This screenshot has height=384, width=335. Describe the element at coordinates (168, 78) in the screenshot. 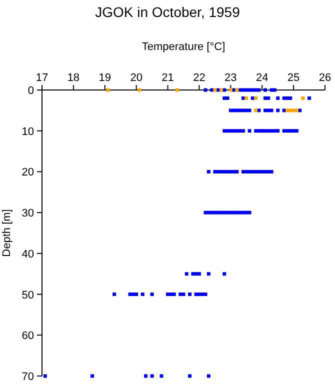

I see `x-tick-label: 21` at that location.